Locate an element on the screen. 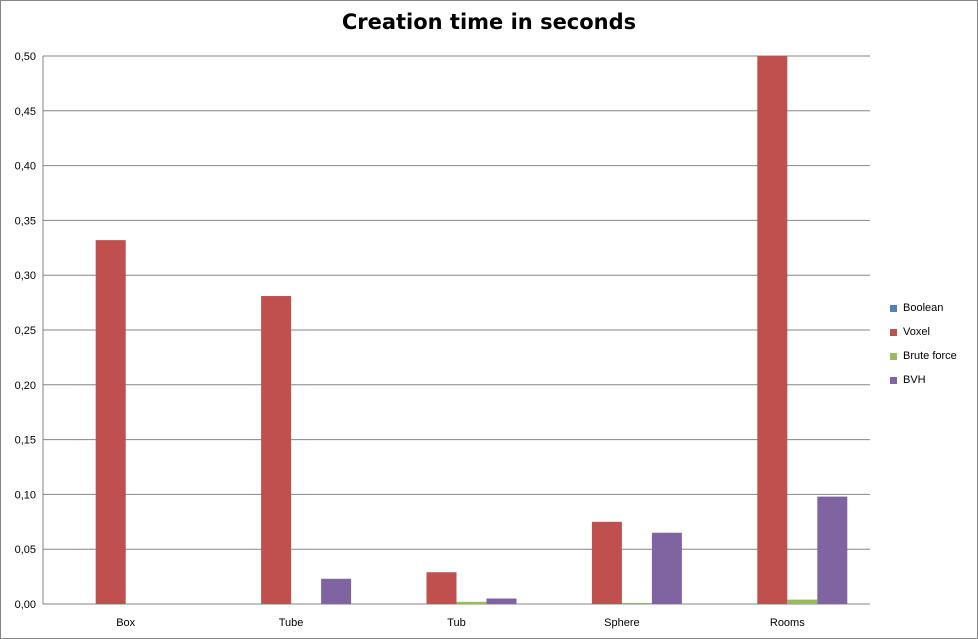 Image resolution: width=978 pixels, height=639 pixels. legend-item: Voxel is located at coordinates (923, 332).